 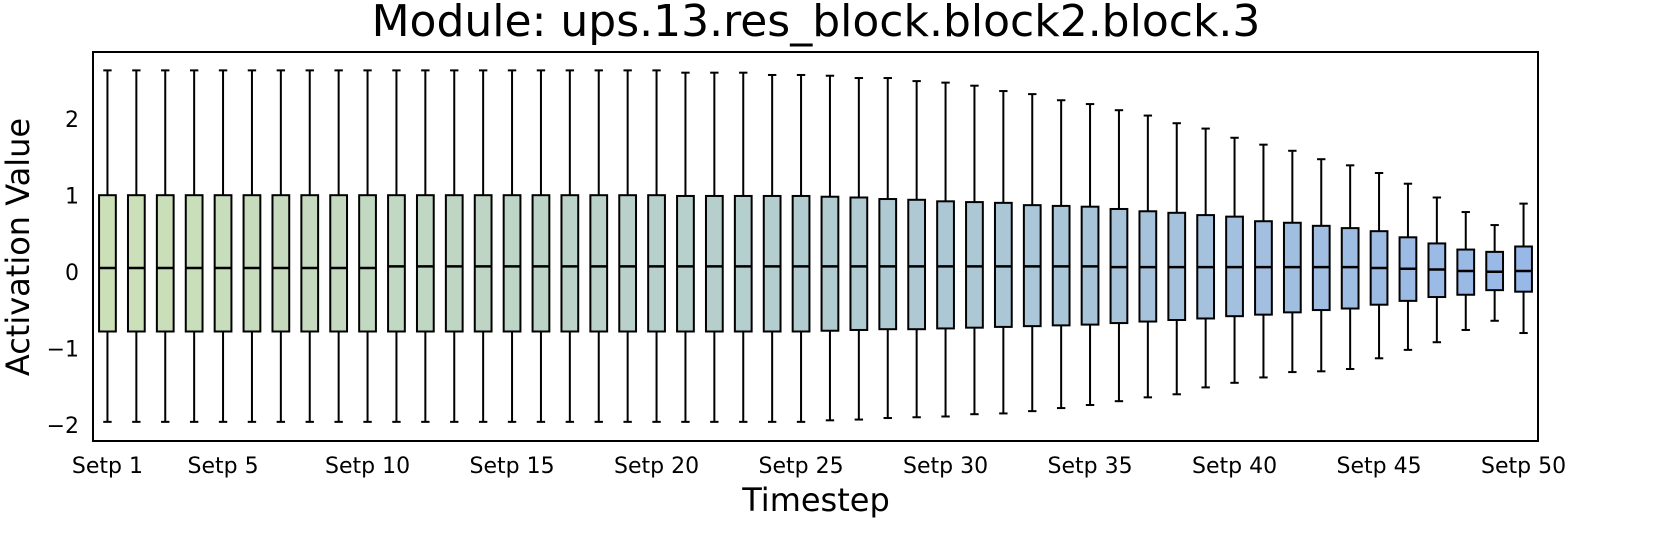 I want to click on x-tick-label: Setp 15, so click(x=512, y=466).